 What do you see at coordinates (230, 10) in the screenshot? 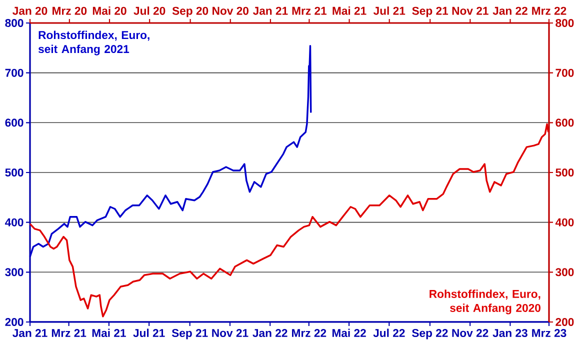
I see `x2-tick-label: Nov 20` at bounding box center [230, 10].